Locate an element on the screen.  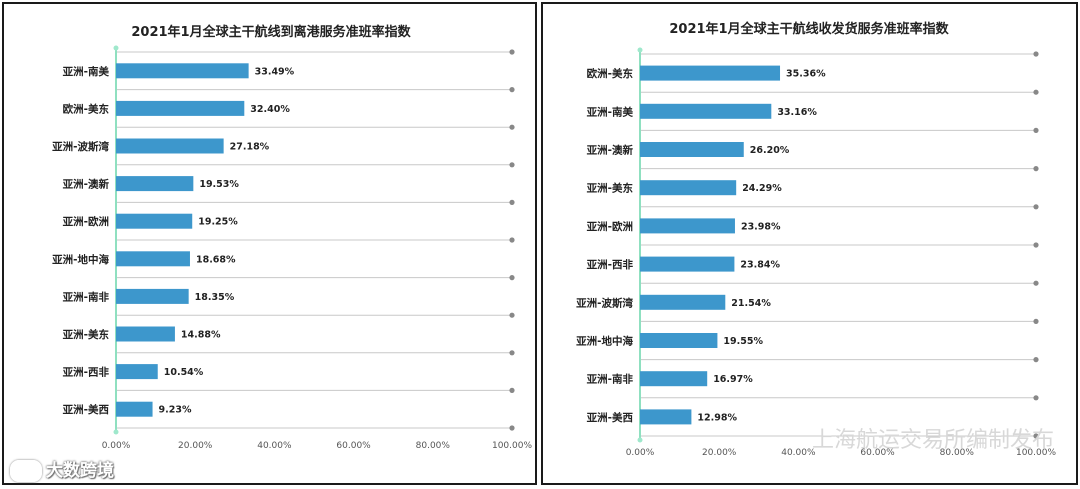
value-label: 10.54% is located at coordinates (184, 372).